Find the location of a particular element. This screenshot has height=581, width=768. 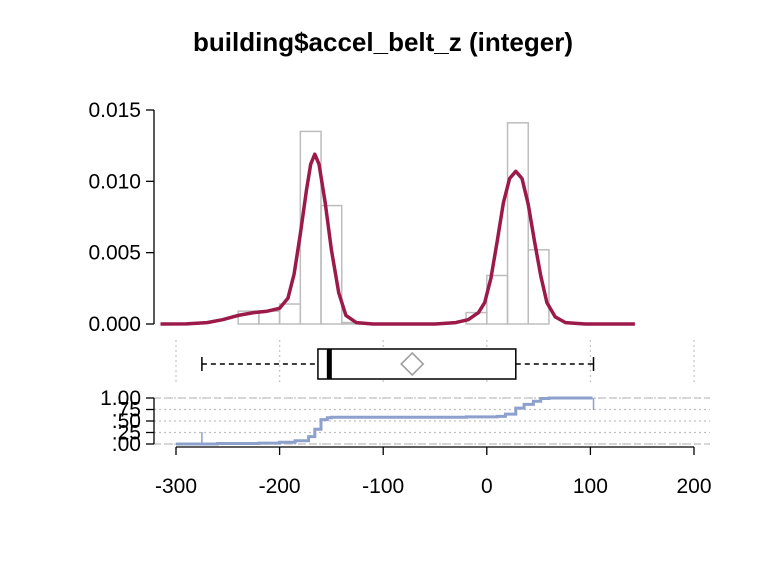

ecdf-y-axis: 1.00.75.50.25.00 is located at coordinates (127, 421).